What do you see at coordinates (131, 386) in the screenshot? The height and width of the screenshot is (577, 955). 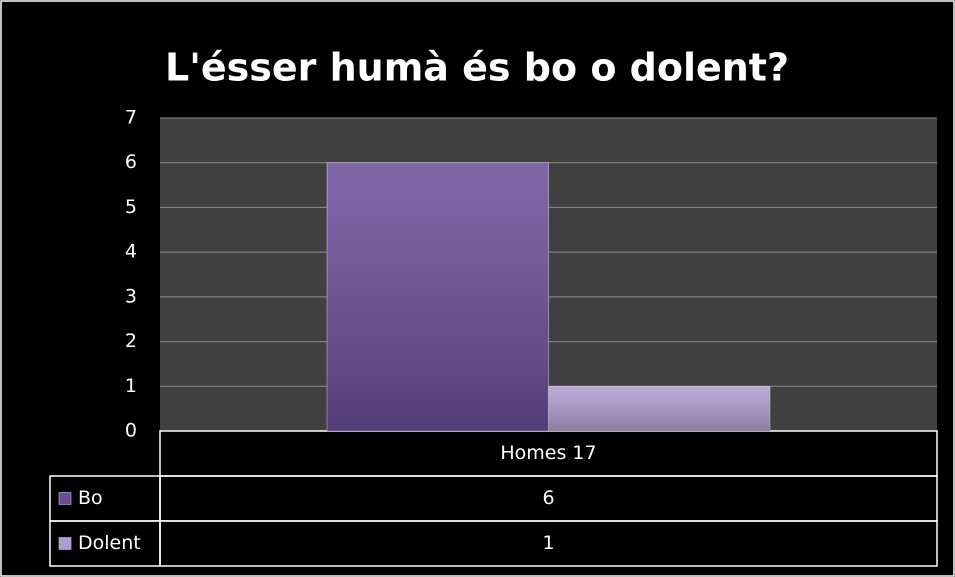 I see `y-tick-label: 1` at bounding box center [131, 386].